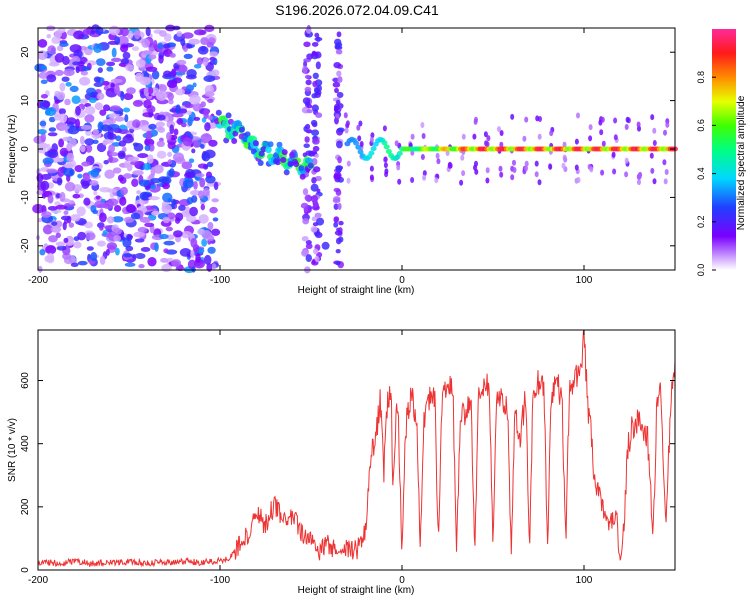 Image resolution: width=750 pixels, height=605 pixels. I want to click on spectrogram-y-tick-label: 0, so click(25, 149).